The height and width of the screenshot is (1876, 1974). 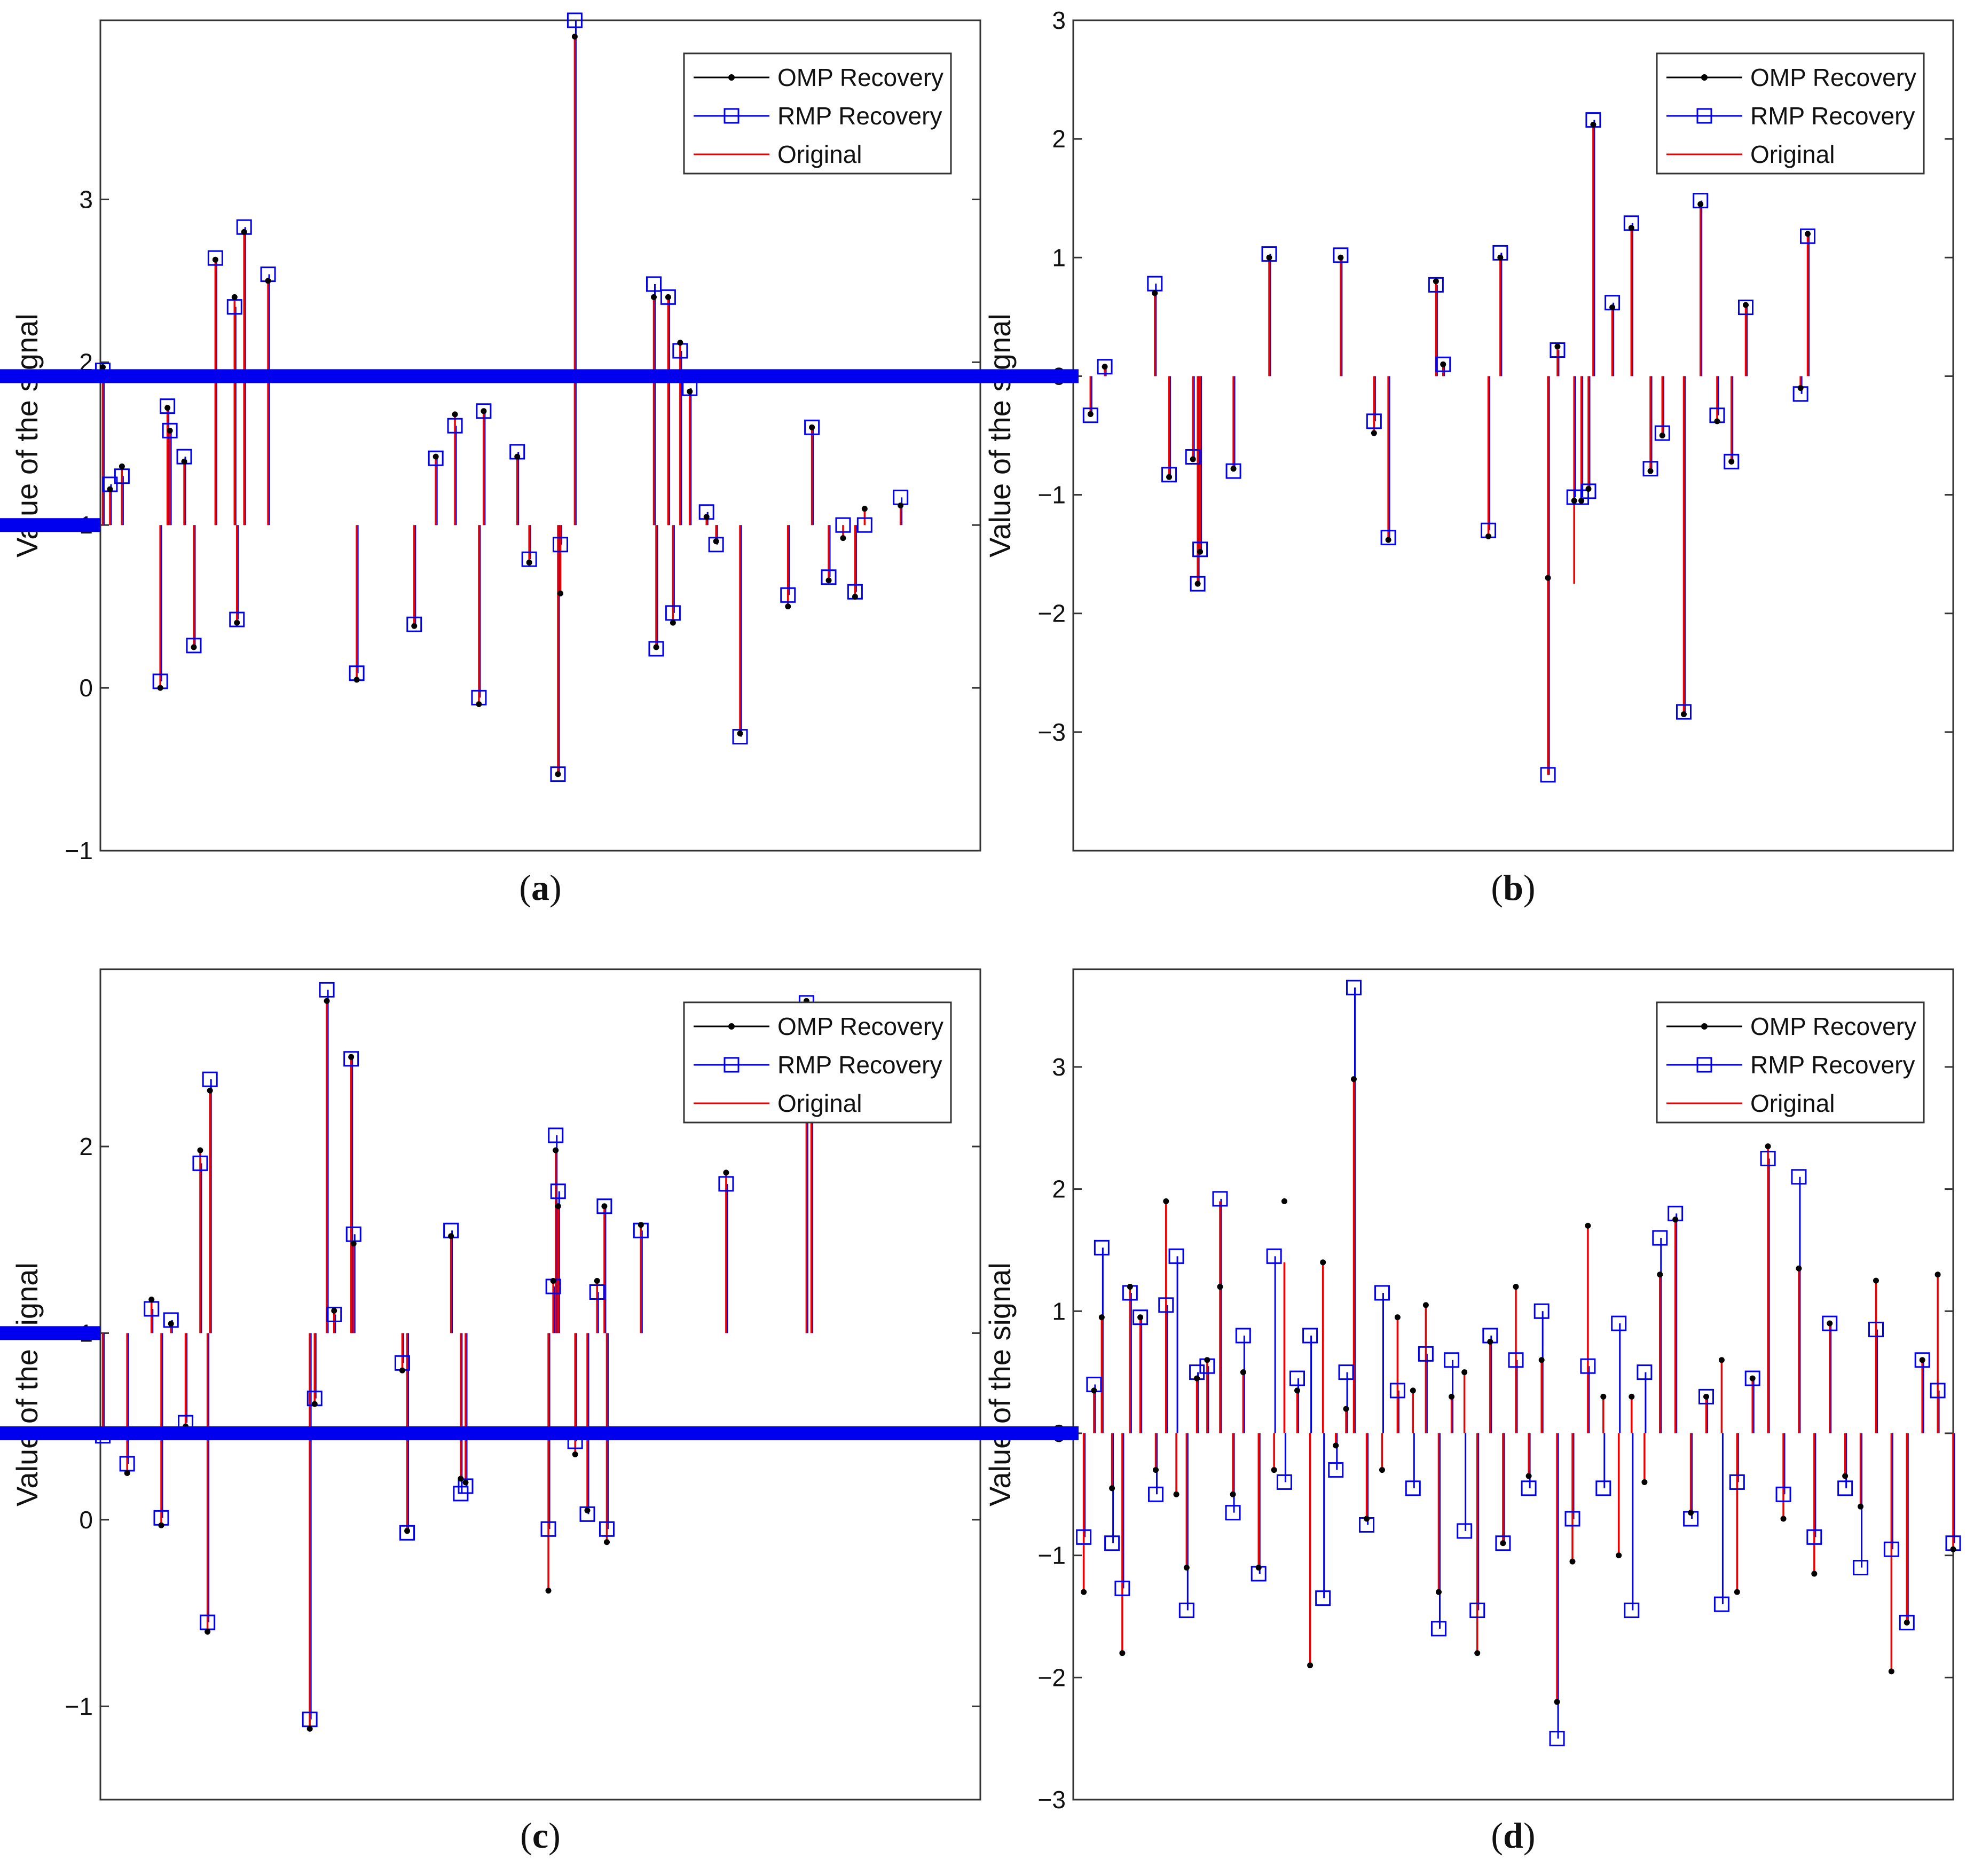 I want to click on ytick-label: −1, so click(x=1052, y=495).